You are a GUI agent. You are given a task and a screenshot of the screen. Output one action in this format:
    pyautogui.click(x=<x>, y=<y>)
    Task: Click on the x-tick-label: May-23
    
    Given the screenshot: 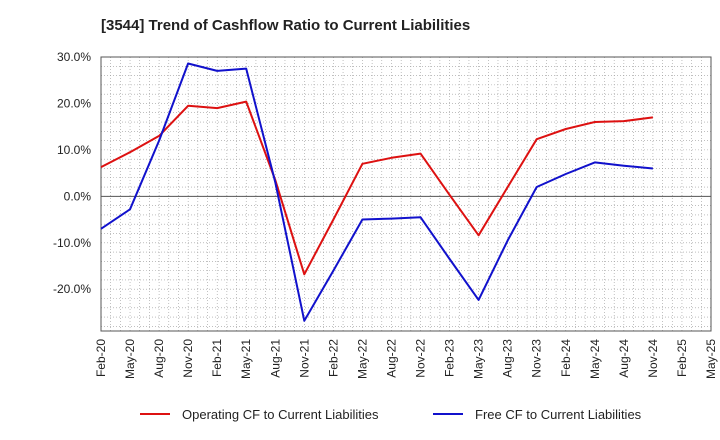 What is the action you would take?
    pyautogui.click(x=479, y=359)
    